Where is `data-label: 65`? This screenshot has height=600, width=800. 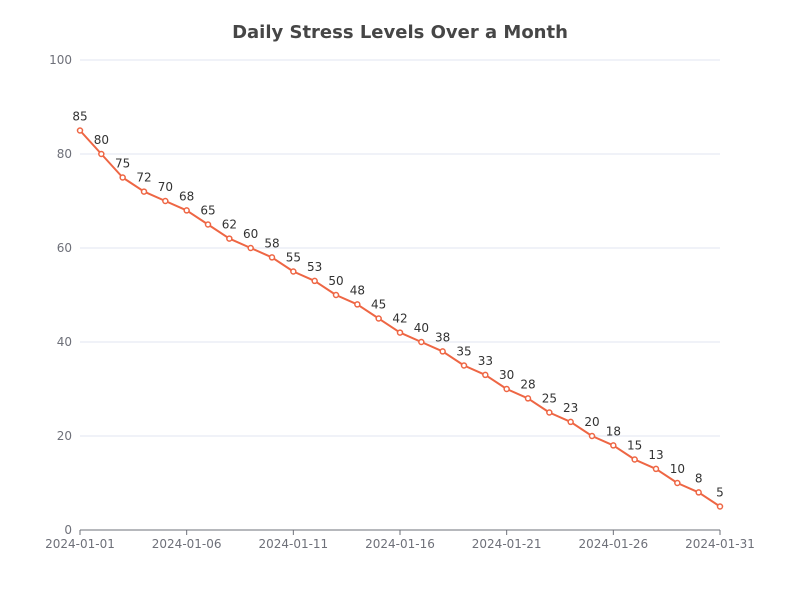
data-label: 65 is located at coordinates (207, 211).